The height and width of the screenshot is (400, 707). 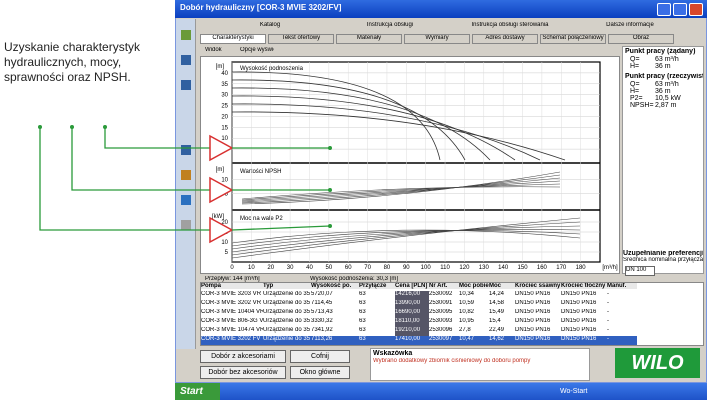 What do you see at coordinates (510, 25) in the screenshot?
I see `tab: Instrukcja obsługi sterowania` at bounding box center [510, 25].